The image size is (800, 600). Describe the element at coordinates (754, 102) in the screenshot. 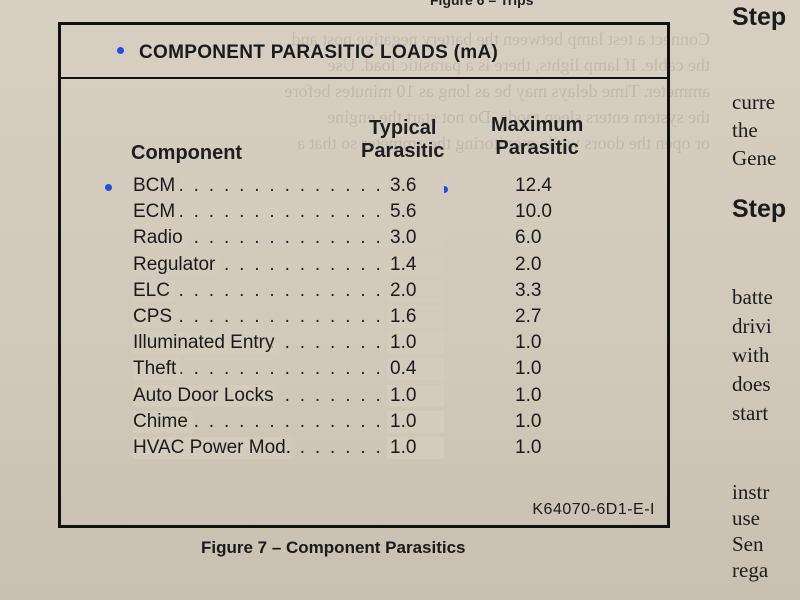

I see `right-margin-line: curre` at that location.